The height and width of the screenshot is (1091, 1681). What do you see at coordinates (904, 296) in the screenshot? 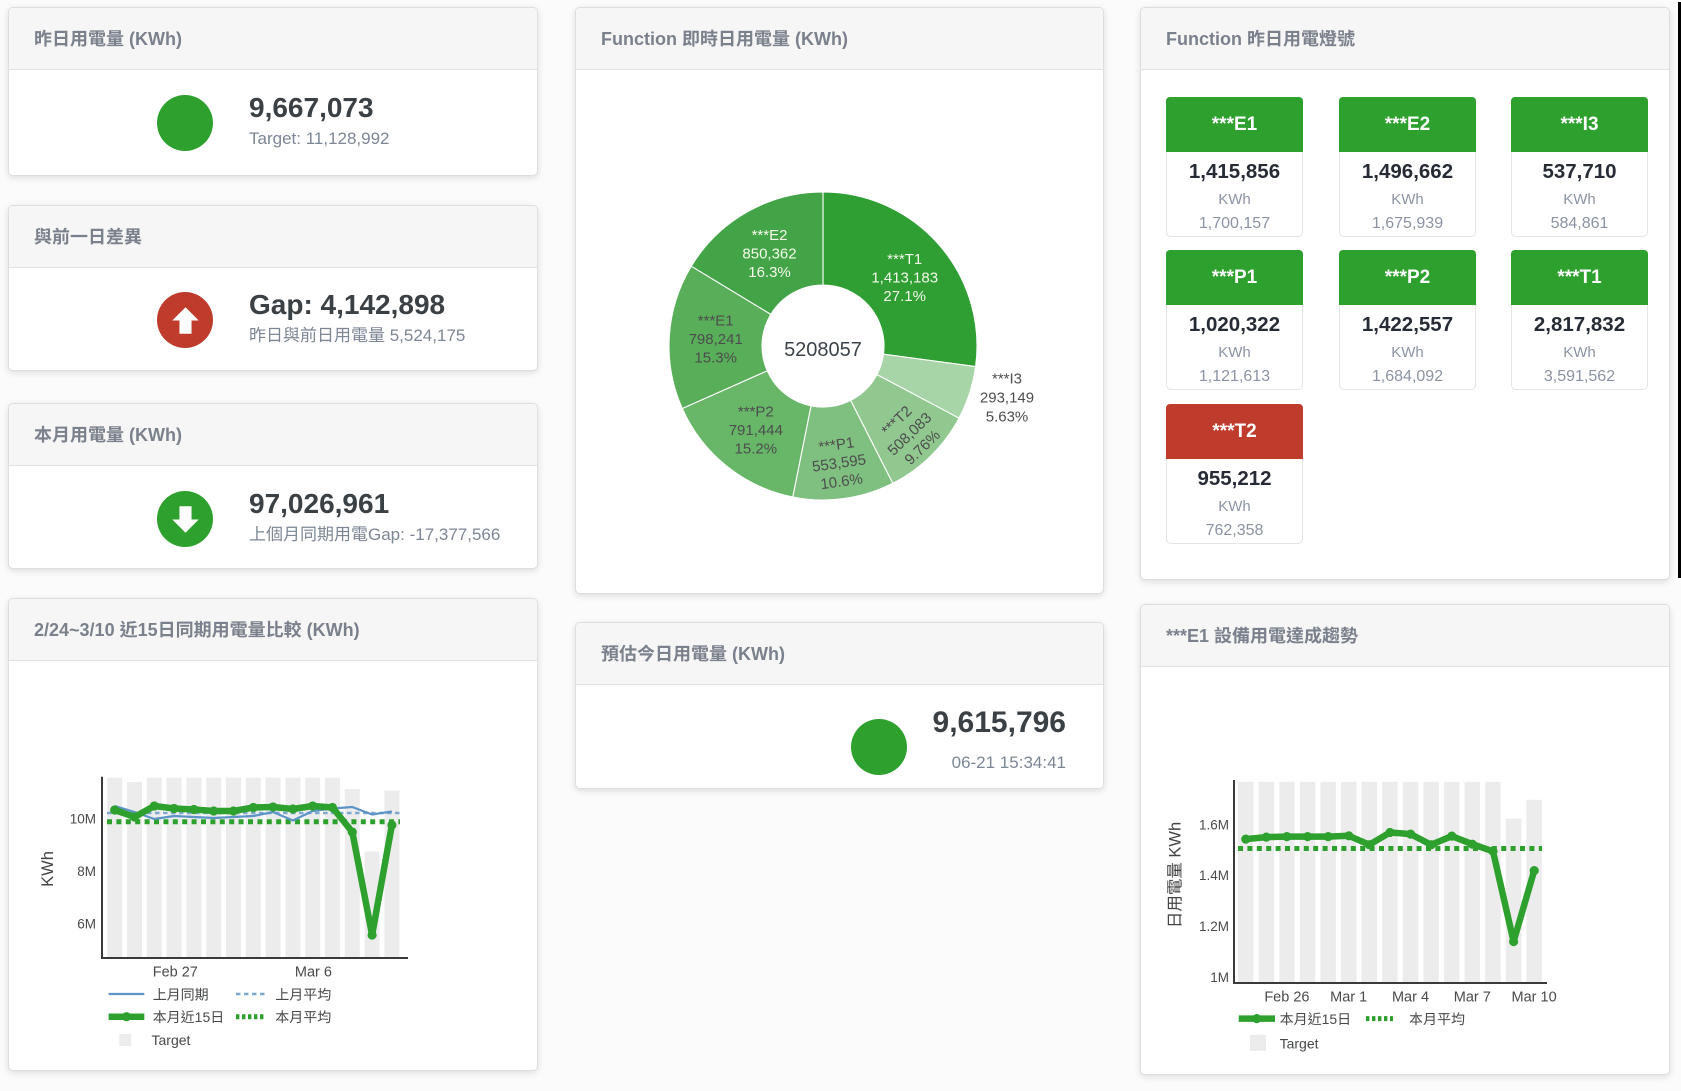
I see `svg-text: 27.1%` at bounding box center [904, 296].